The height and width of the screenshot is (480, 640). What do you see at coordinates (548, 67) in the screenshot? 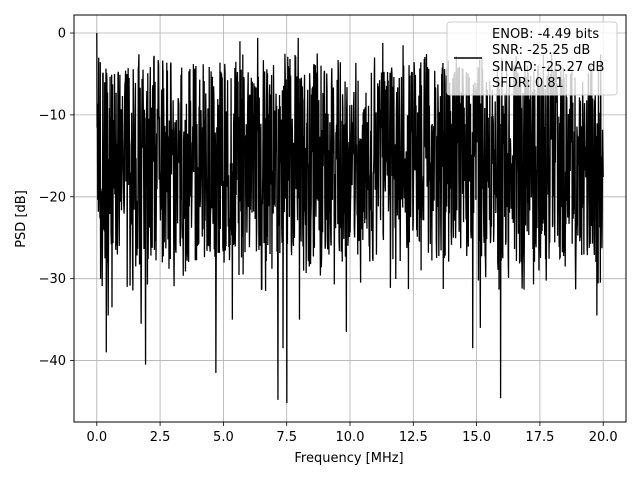
I see `legend-entry-sinad: SINAD: -25.27 dB` at bounding box center [548, 67].